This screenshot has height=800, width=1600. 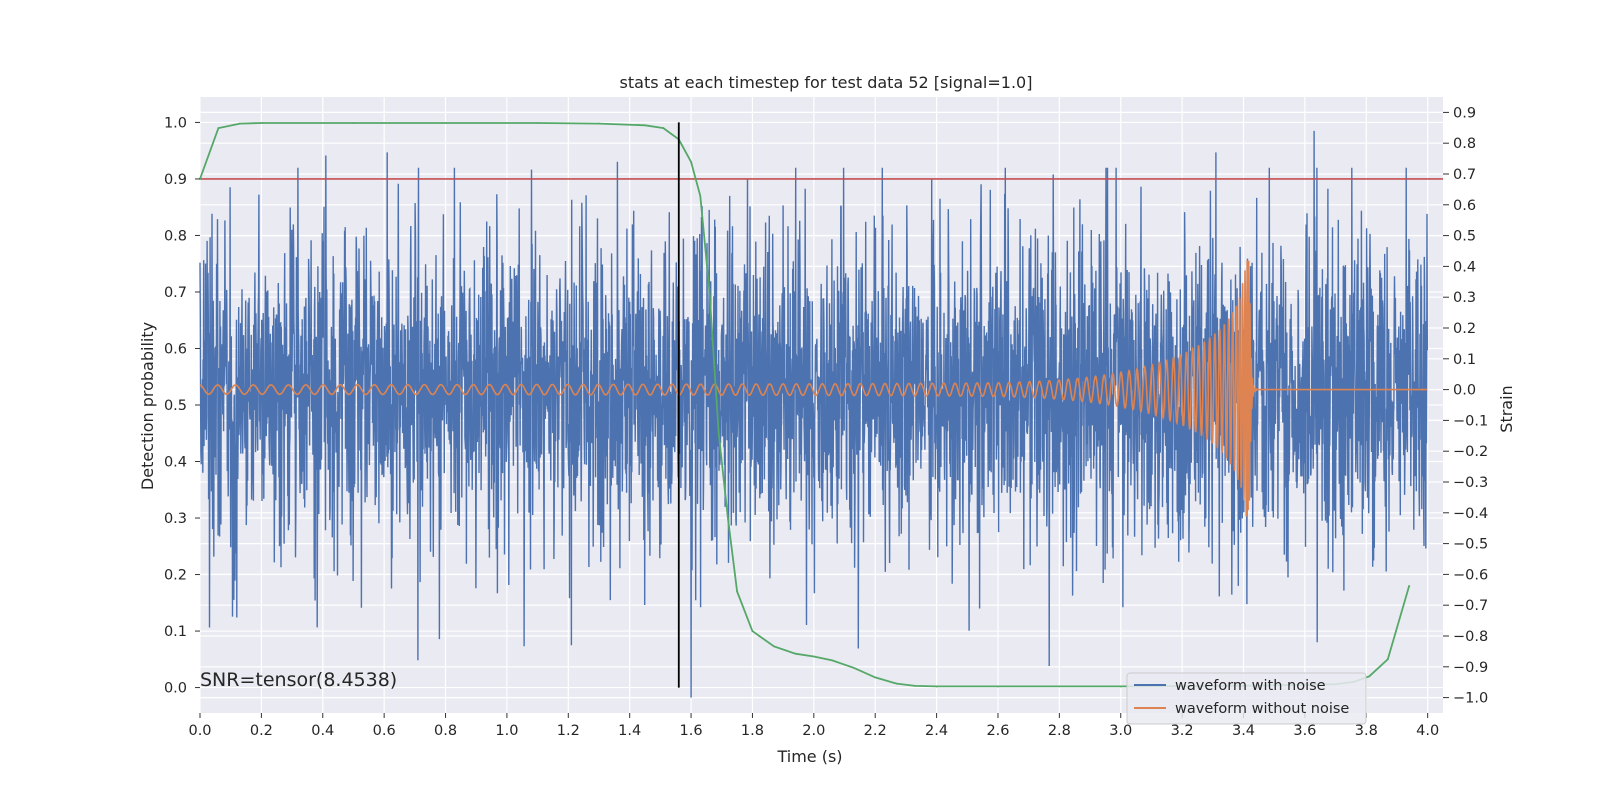 I want to click on y-right-tick-label: 0.1, so click(x=1464, y=360).